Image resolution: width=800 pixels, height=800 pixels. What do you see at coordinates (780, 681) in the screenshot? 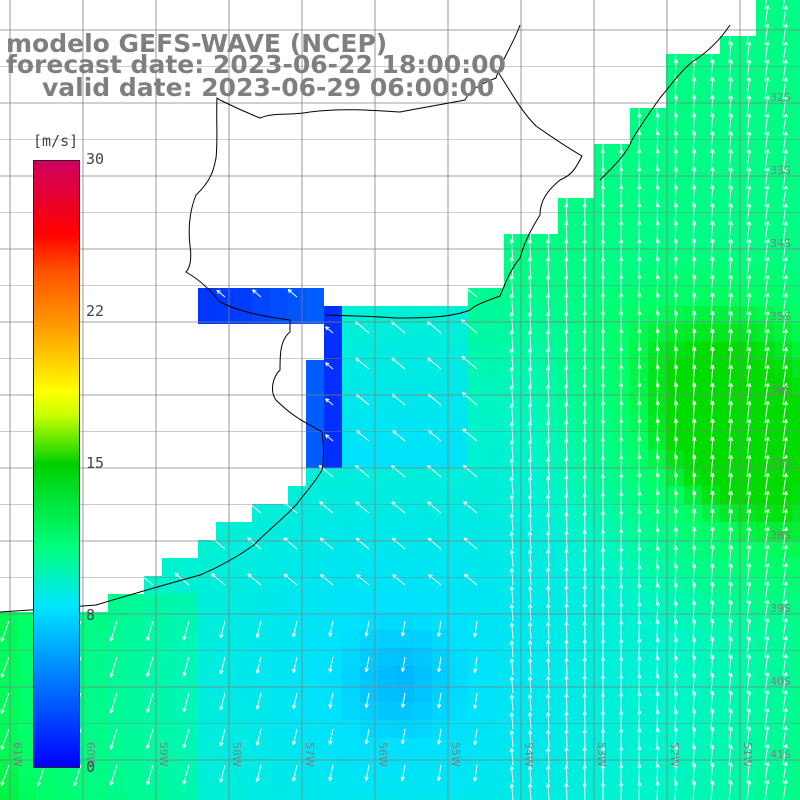
I see `latitude-label: 40S` at bounding box center [780, 681].